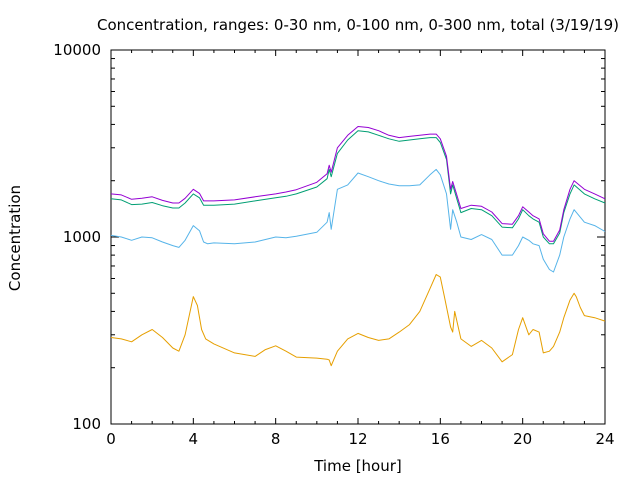  What do you see at coordinates (357, 466) in the screenshot?
I see `x-axis-label: Time [hour]` at bounding box center [357, 466].